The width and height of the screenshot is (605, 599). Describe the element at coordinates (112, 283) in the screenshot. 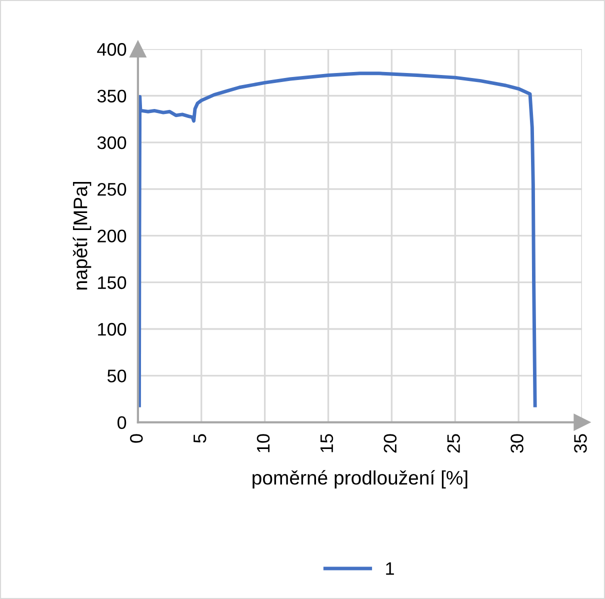

I see `y-tick-label: 150` at that location.